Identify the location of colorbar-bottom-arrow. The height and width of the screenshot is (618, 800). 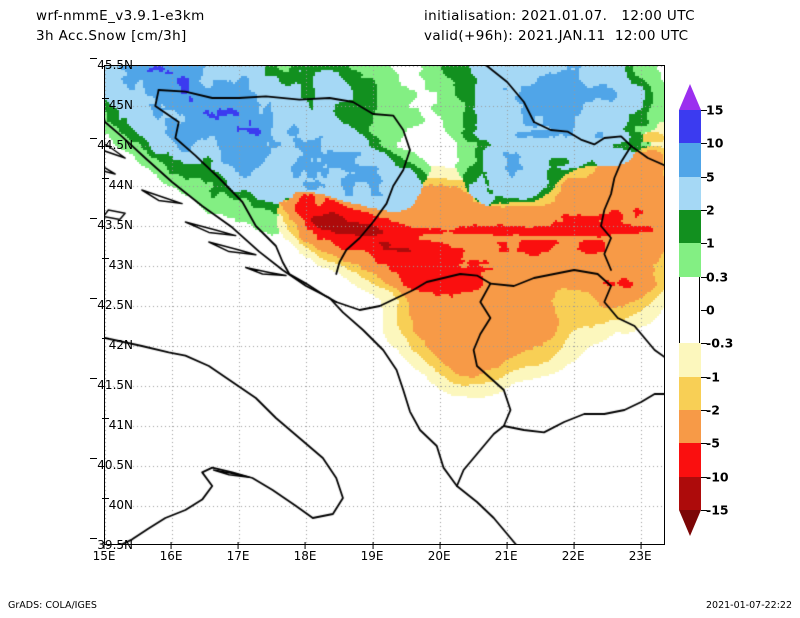
(690, 523).